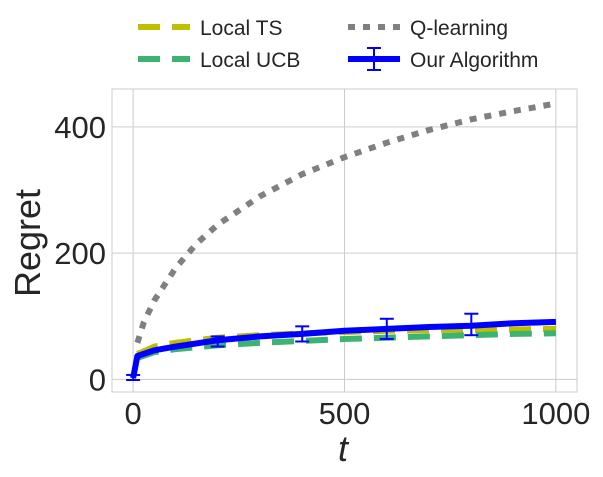 This screenshot has height=477, width=603. What do you see at coordinates (80, 127) in the screenshot?
I see `y-tick-label: 400` at bounding box center [80, 127].